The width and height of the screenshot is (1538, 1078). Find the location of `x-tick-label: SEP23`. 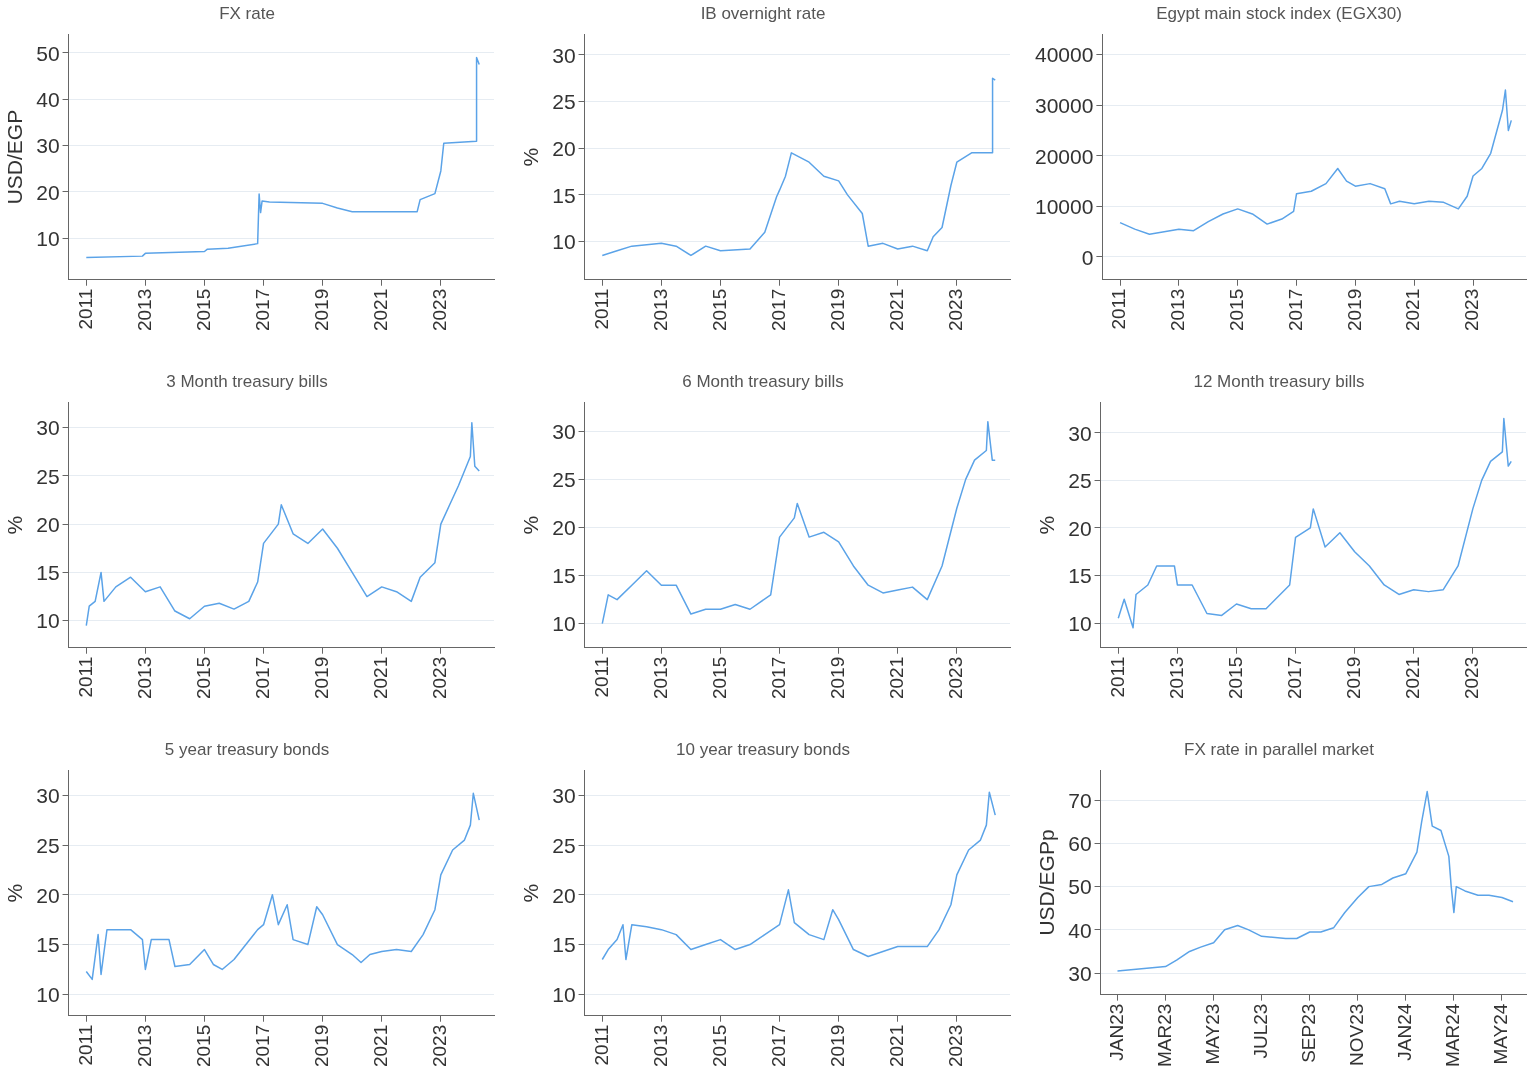

x-tick-label: SEP23 is located at coordinates (1308, 1033).